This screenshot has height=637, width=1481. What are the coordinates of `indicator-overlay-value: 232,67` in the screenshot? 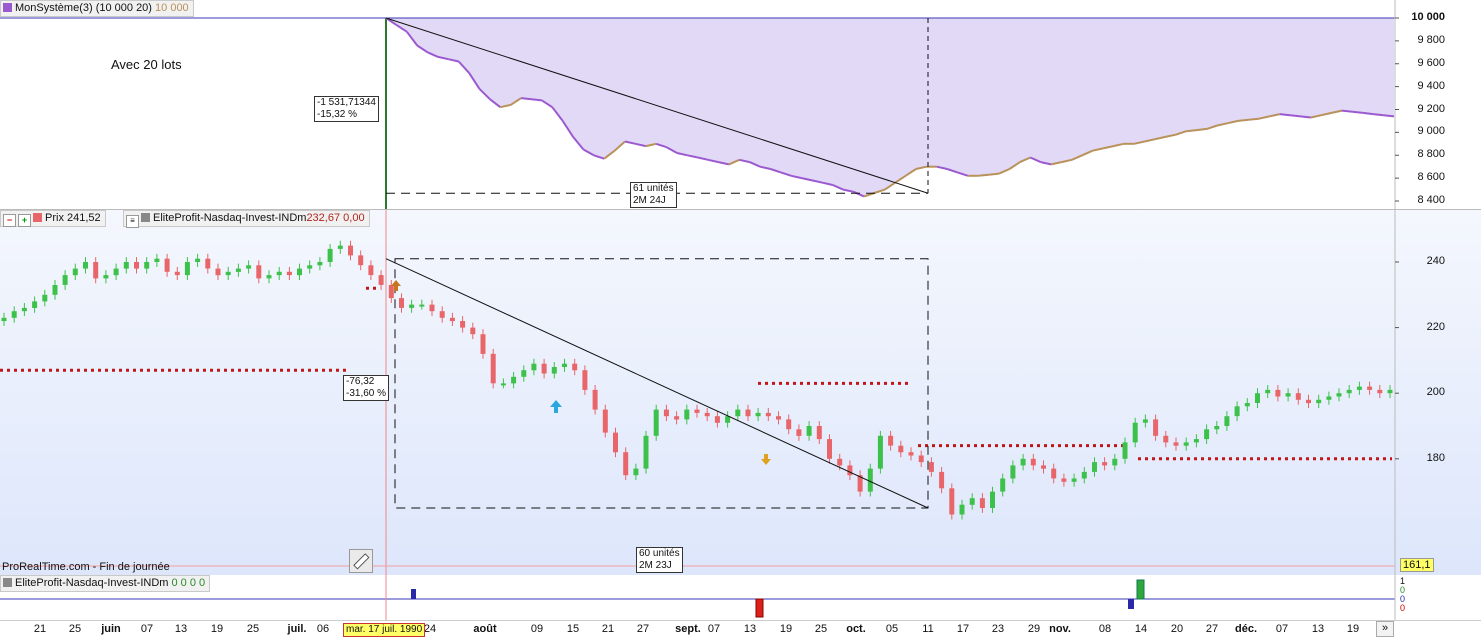 It's located at (323, 218).